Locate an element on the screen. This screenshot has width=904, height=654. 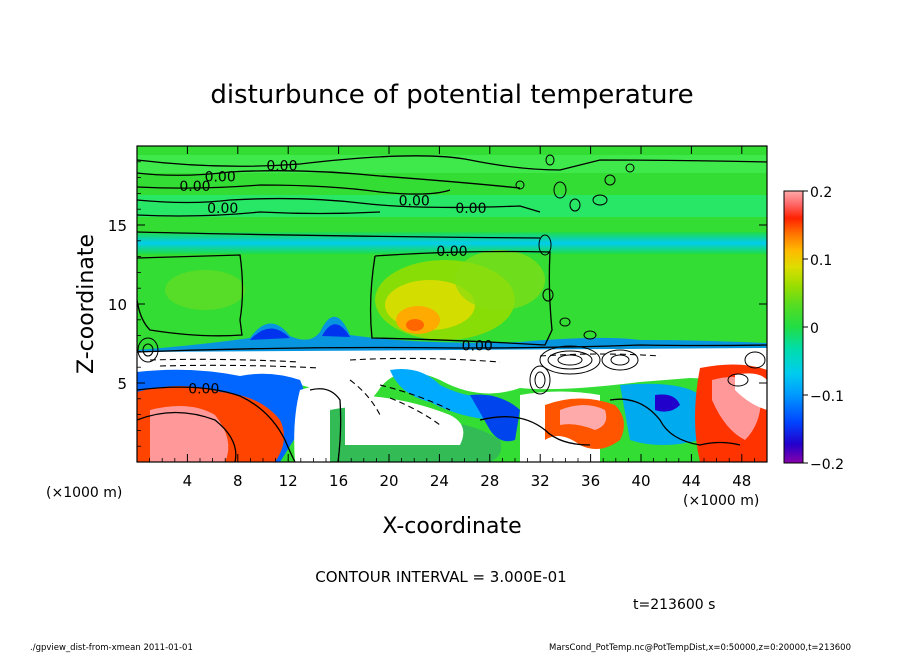
x-tick-label: 12 is located at coordinates (288, 481).